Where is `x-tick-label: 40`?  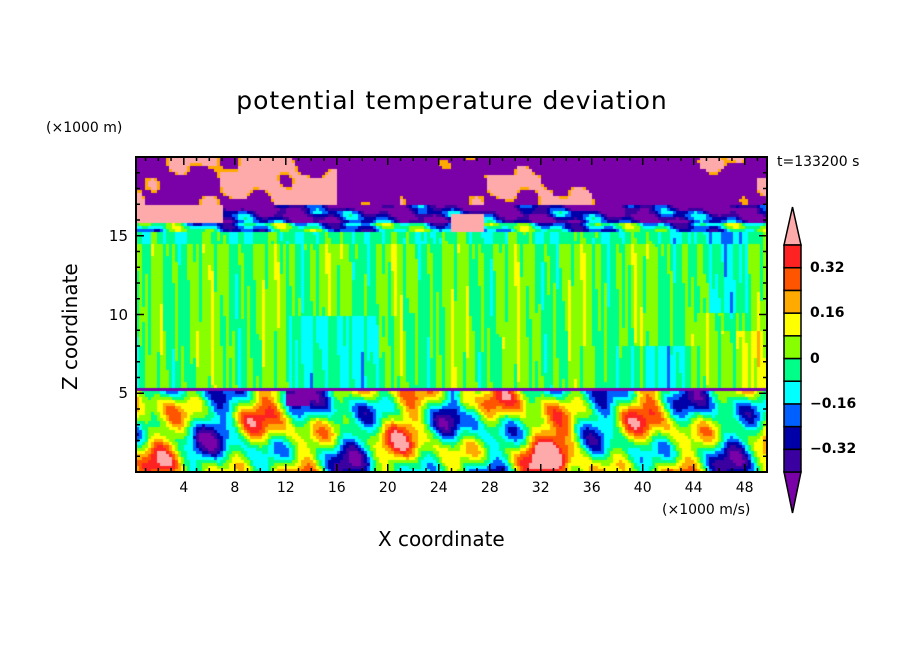
x-tick-label: 40 is located at coordinates (642, 488).